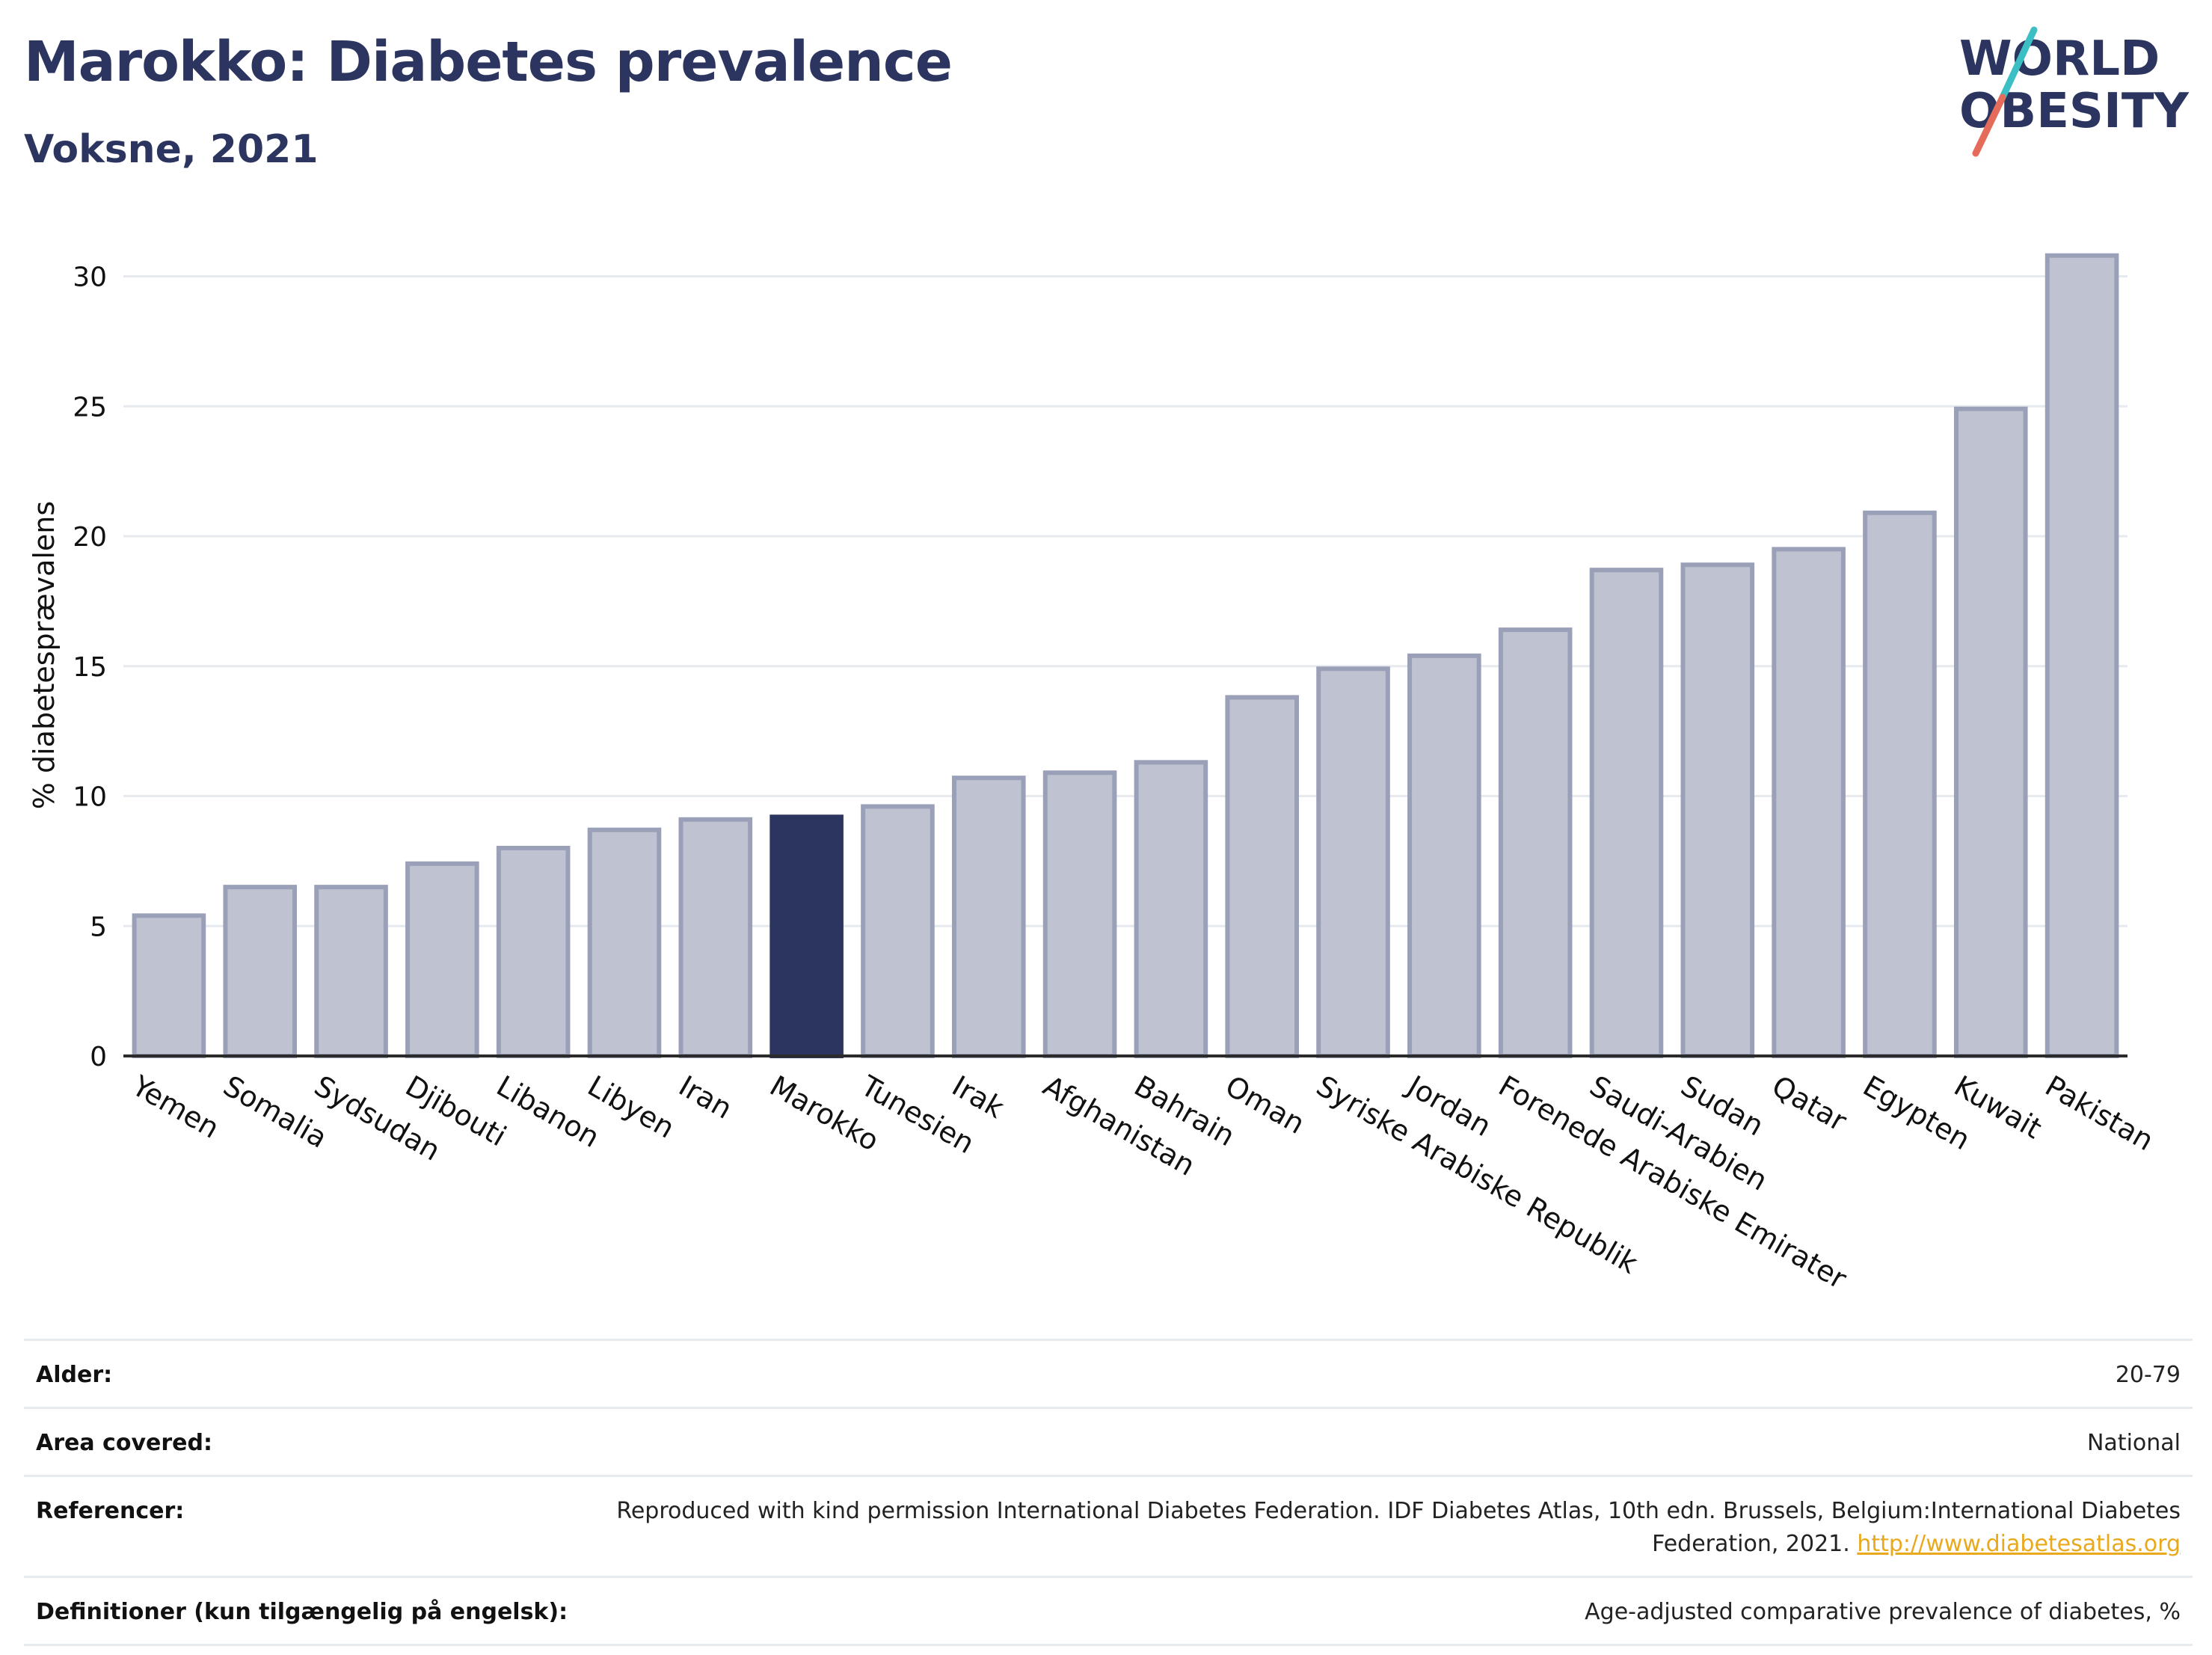  I want to click on bar-tunesien, so click(898, 931).